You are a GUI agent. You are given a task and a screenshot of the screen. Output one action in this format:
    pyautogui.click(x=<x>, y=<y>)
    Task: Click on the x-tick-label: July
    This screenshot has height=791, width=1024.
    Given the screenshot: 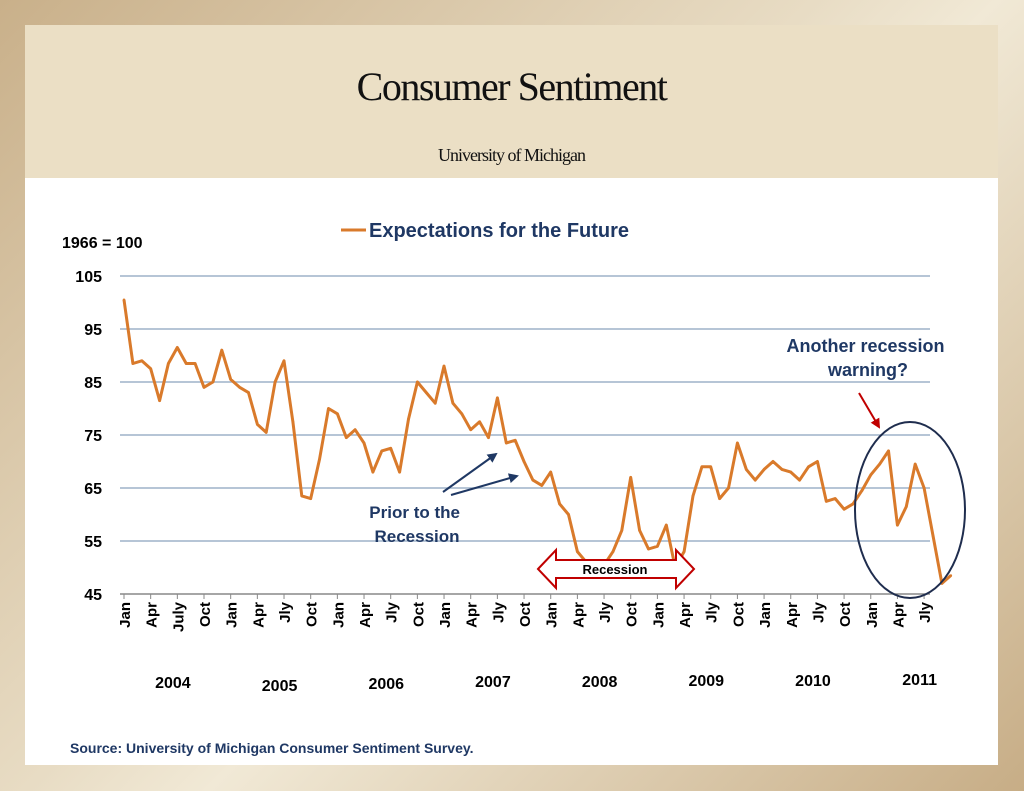 What is the action you would take?
    pyautogui.click(x=178, y=616)
    